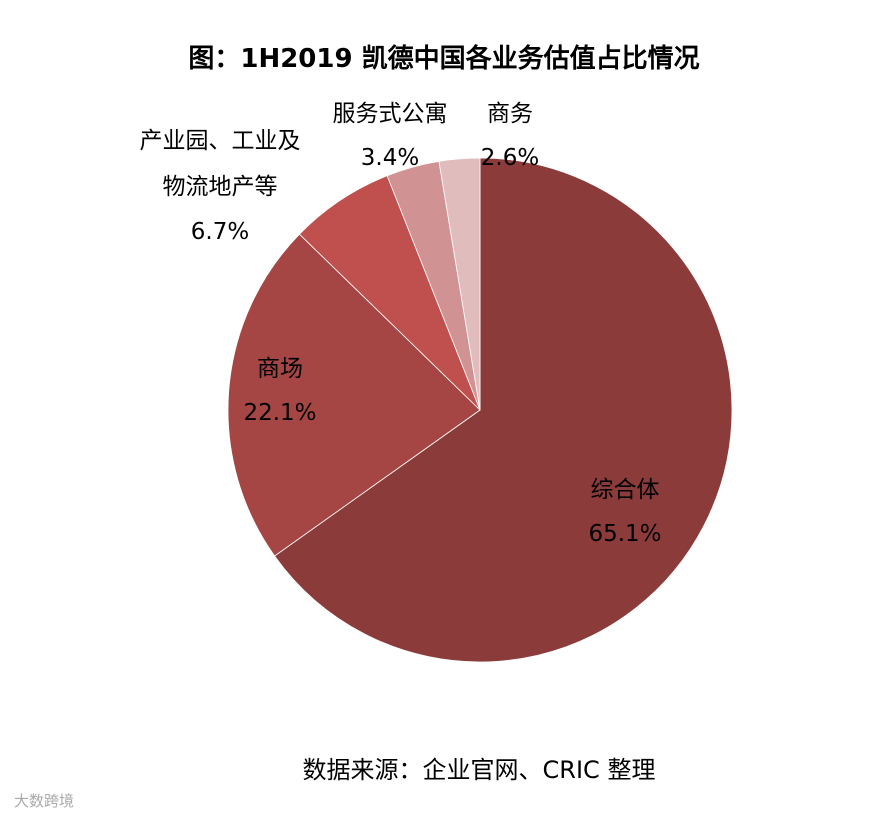  What do you see at coordinates (510, 114) in the screenshot?
I see `category-label: 商务` at bounding box center [510, 114].